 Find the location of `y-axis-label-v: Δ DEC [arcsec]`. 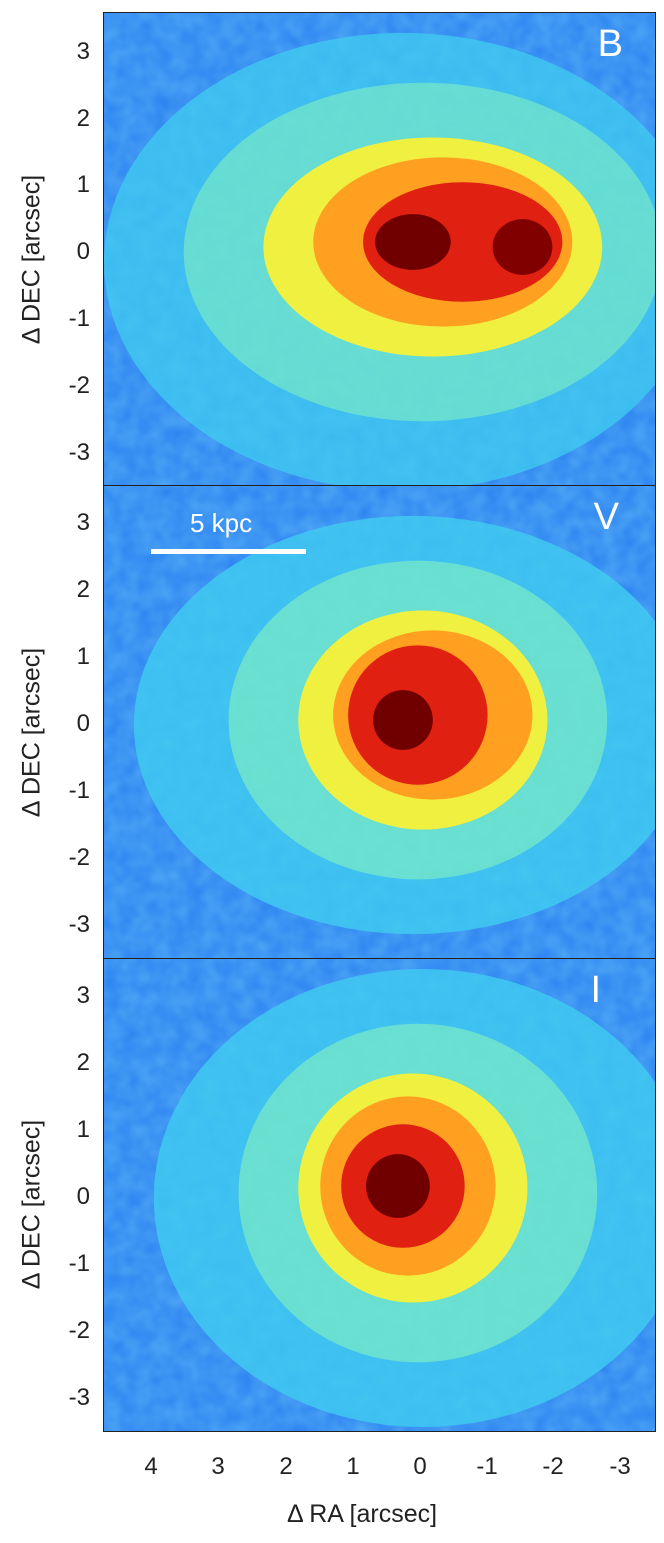

y-axis-label-v: Δ DEC [arcsec] is located at coordinates (31, 732).